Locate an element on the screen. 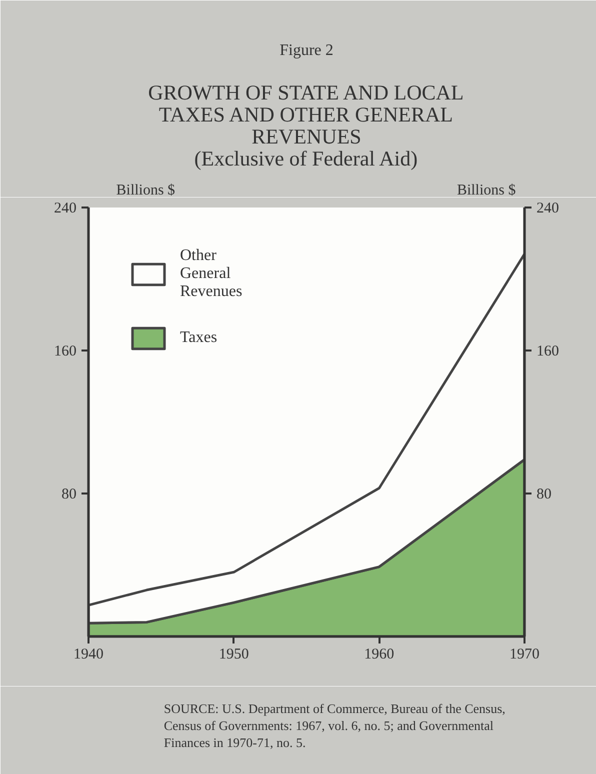 The width and height of the screenshot is (596, 774). chart-subtitle: (Exclusive of Federal Aid) is located at coordinates (306, 158).